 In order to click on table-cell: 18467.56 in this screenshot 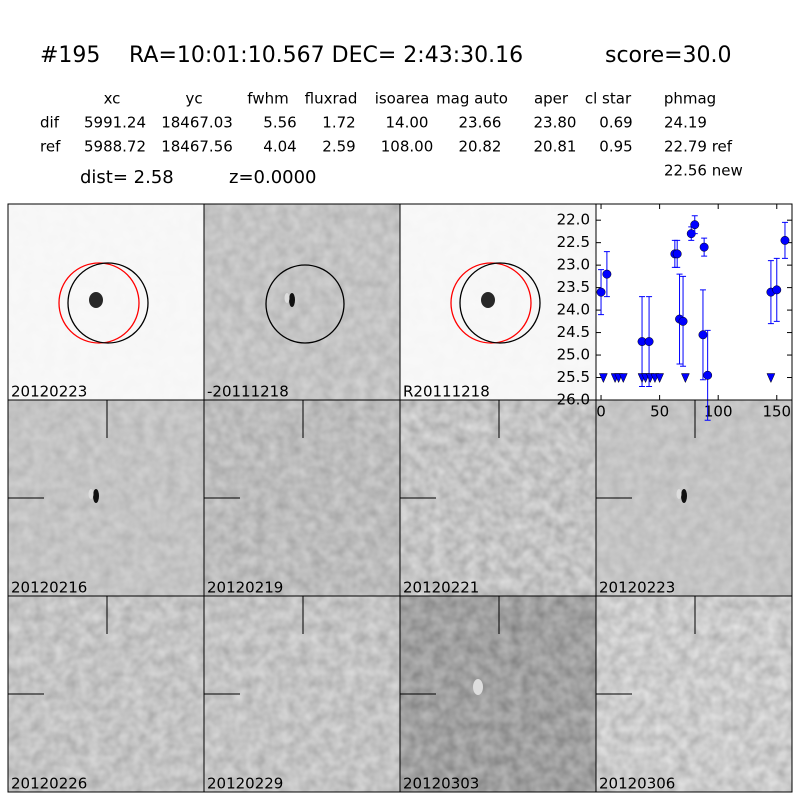, I will do `click(197, 147)`.